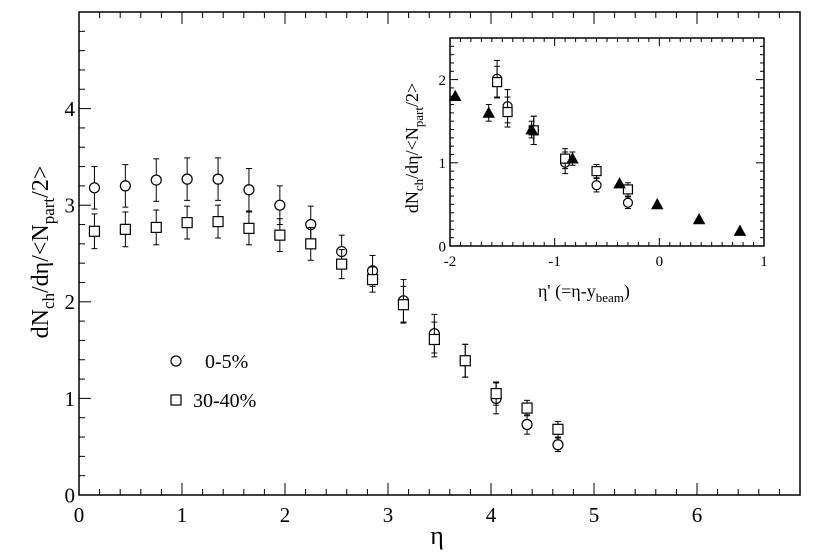 The image size is (817, 553). Describe the element at coordinates (437, 535) in the screenshot. I see `main-x-axis-label: η` at that location.